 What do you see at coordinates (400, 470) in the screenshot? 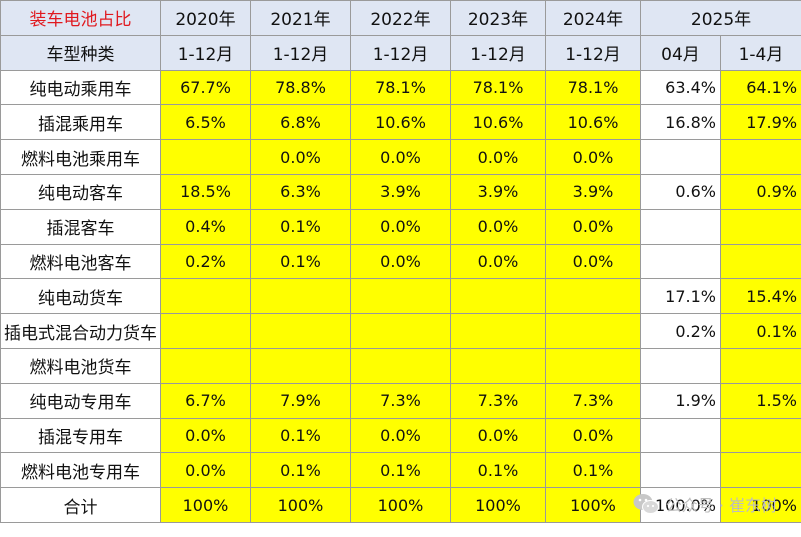
I see `table-row: 燃料电池专用车 0.0% 0.1% 0.1% 0.1% 0.1%` at bounding box center [400, 470].